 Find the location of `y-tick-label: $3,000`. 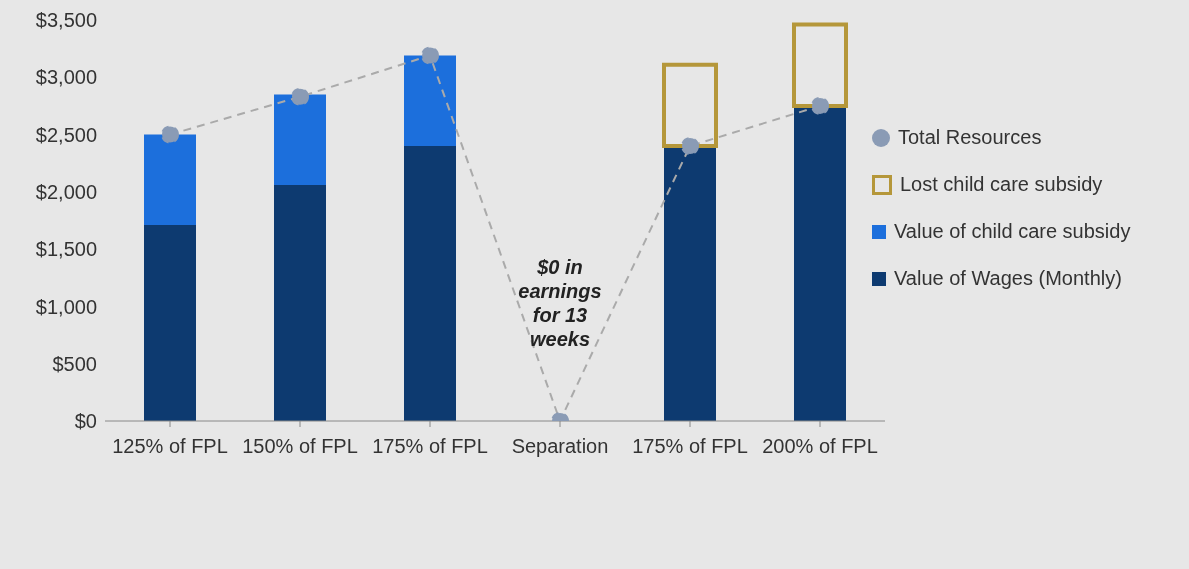

y-tick-label: $3,000 is located at coordinates (66, 77).